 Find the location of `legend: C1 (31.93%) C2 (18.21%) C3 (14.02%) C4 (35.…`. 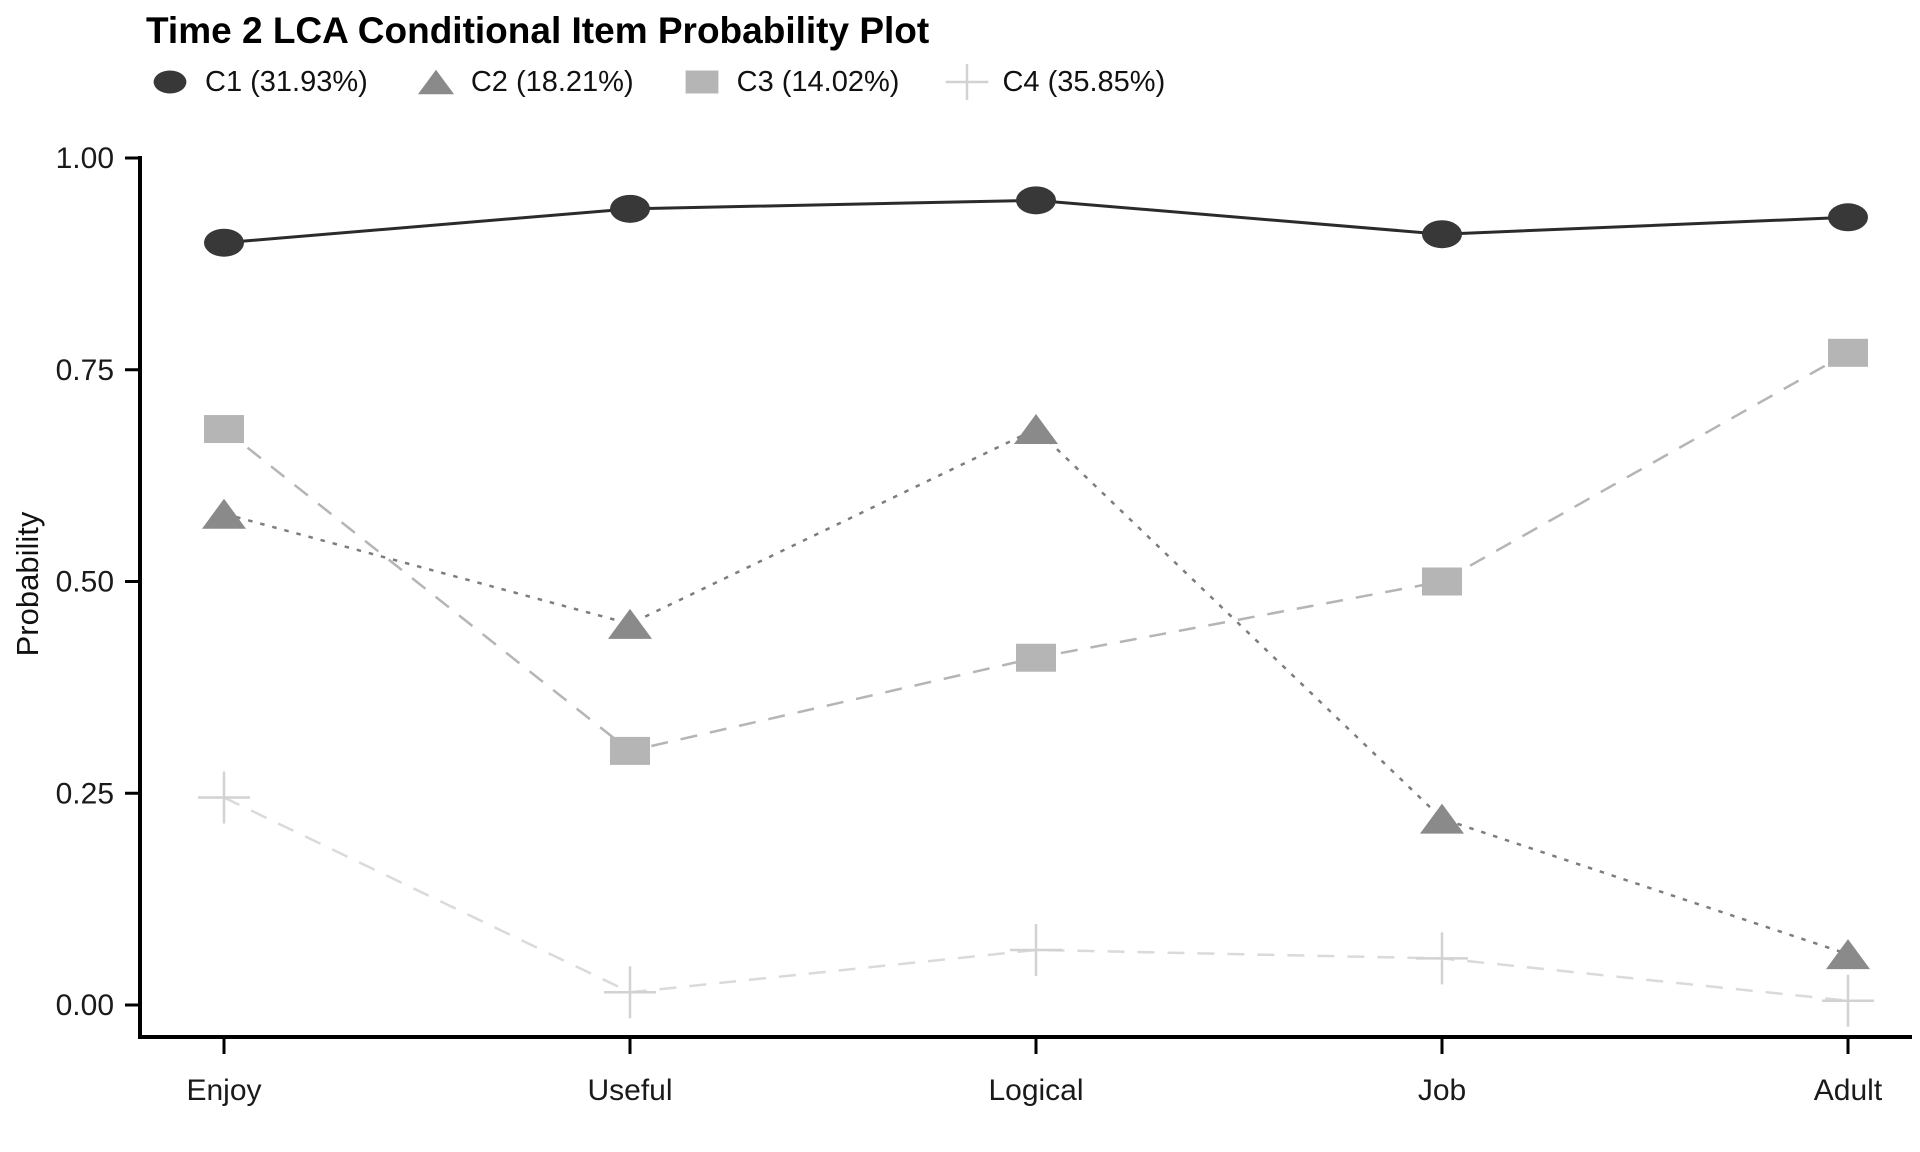

legend: C1 (31.93%) C2 (18.21%) C3 (14.02%) C4 (35.… is located at coordinates (679, 82).